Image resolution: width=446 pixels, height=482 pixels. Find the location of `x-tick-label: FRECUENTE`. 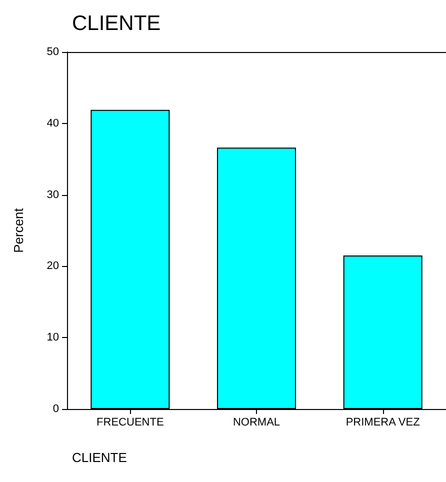

x-tick-label: FRECUENTE is located at coordinates (130, 422).